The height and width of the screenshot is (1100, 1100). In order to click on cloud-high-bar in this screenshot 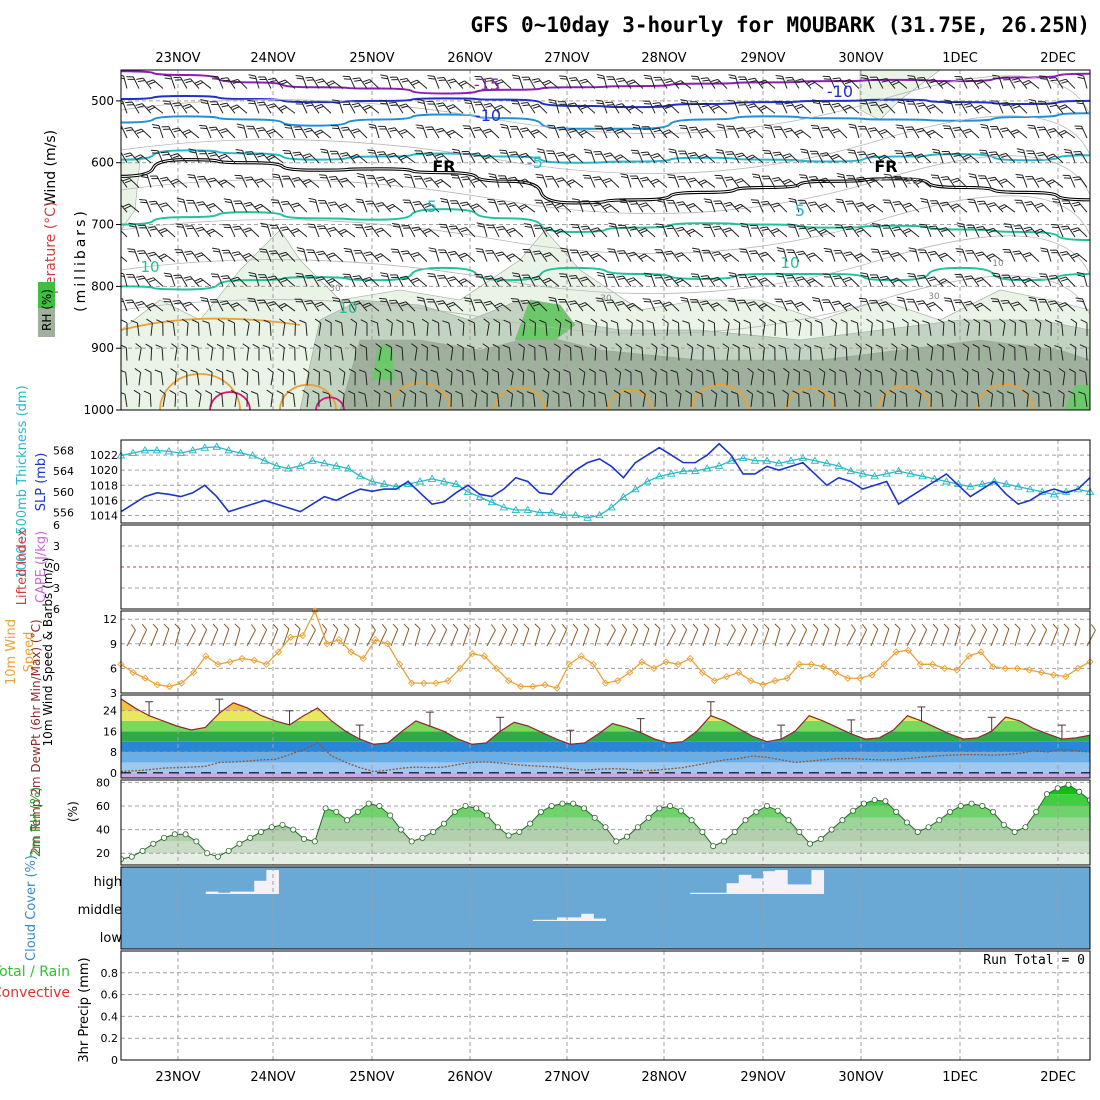, I will do `click(696, 893)`.